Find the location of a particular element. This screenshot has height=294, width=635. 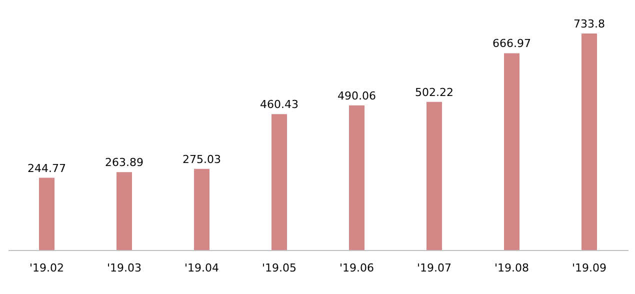

x-tick-label: '19.06 is located at coordinates (356, 268).